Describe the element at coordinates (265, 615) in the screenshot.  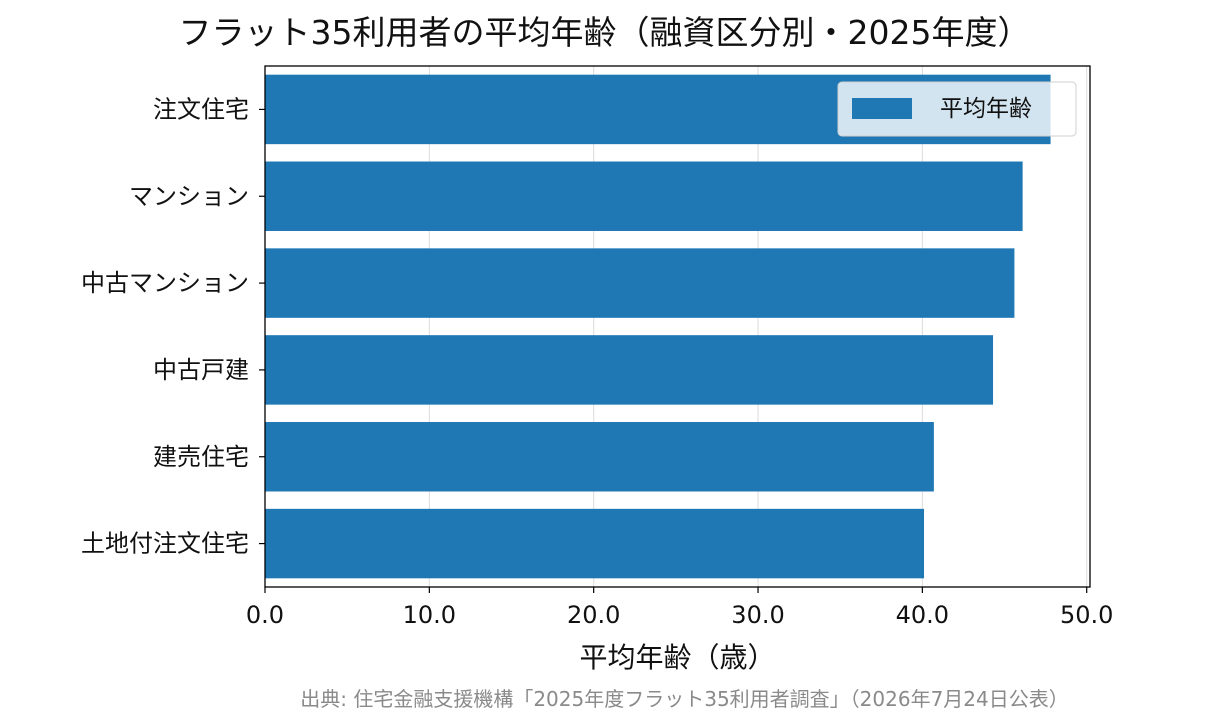
I see `x-tick-label: 0.0` at that location.